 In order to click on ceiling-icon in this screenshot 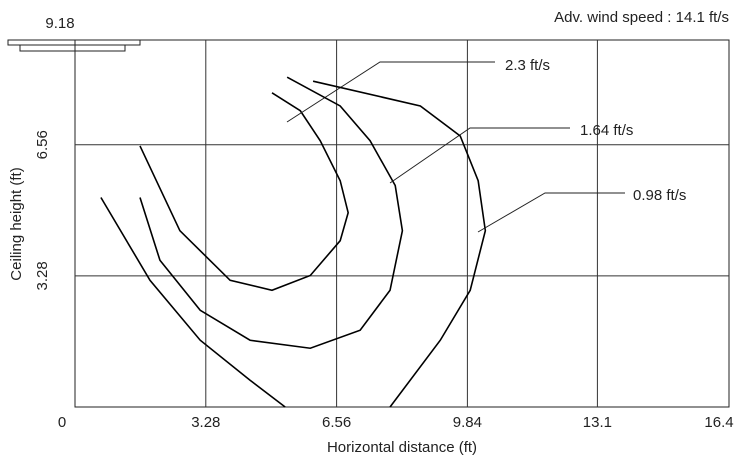, I will do `click(74, 42)`.